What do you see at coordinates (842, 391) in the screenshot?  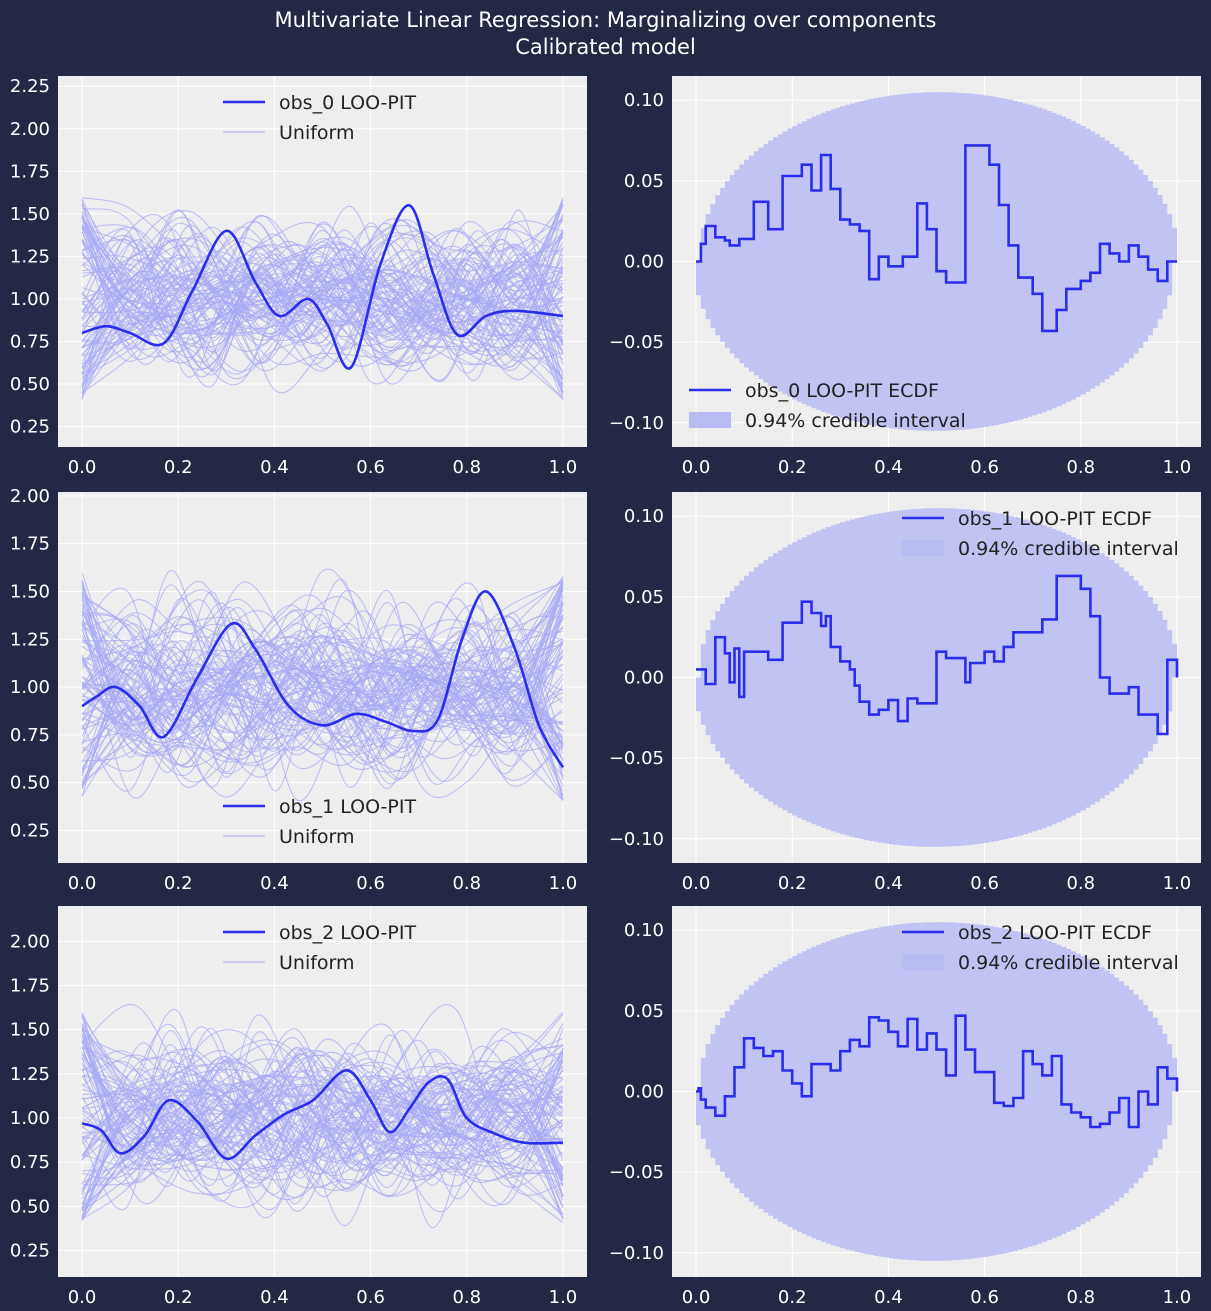 I see `legend-label: obs_0 LOO-PIT ECDF` at bounding box center [842, 391].